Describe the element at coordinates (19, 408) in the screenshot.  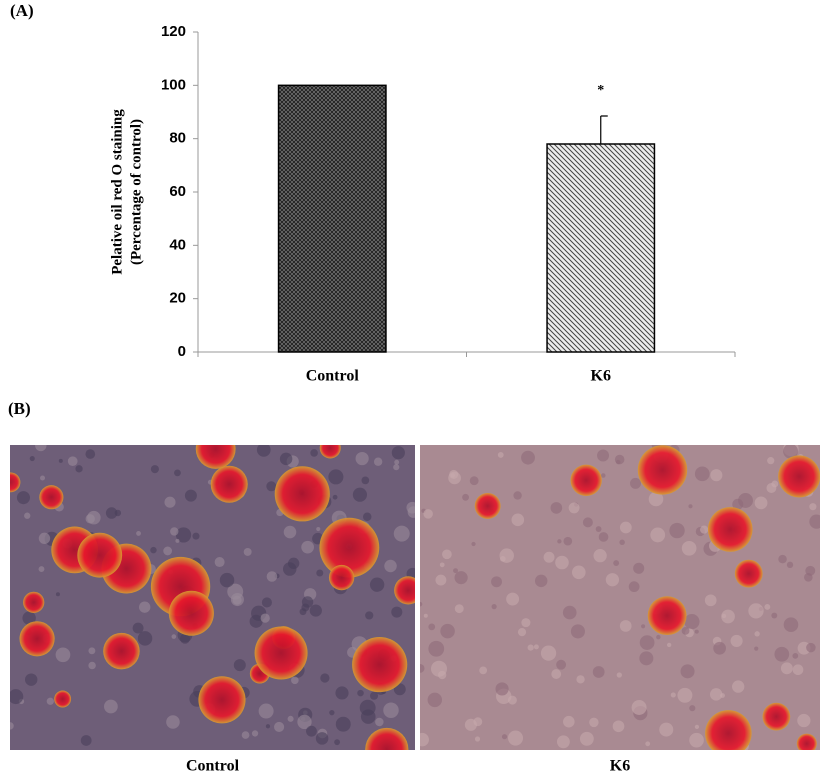
I see `panel-label: (B)` at that location.